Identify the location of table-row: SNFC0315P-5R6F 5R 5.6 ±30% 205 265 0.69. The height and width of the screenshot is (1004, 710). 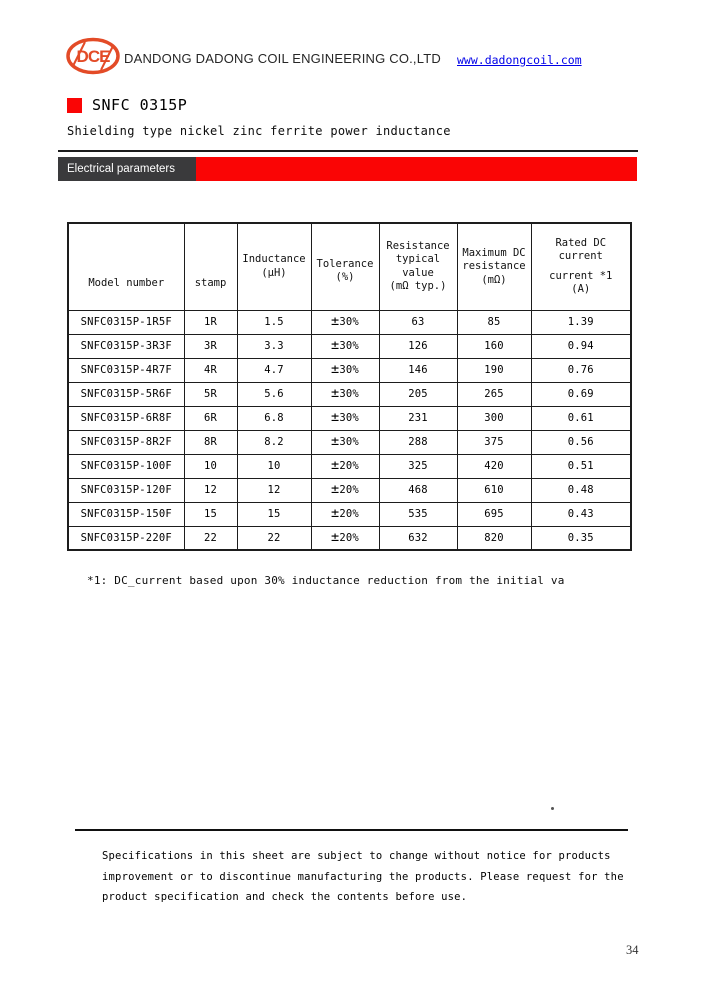
(349, 394).